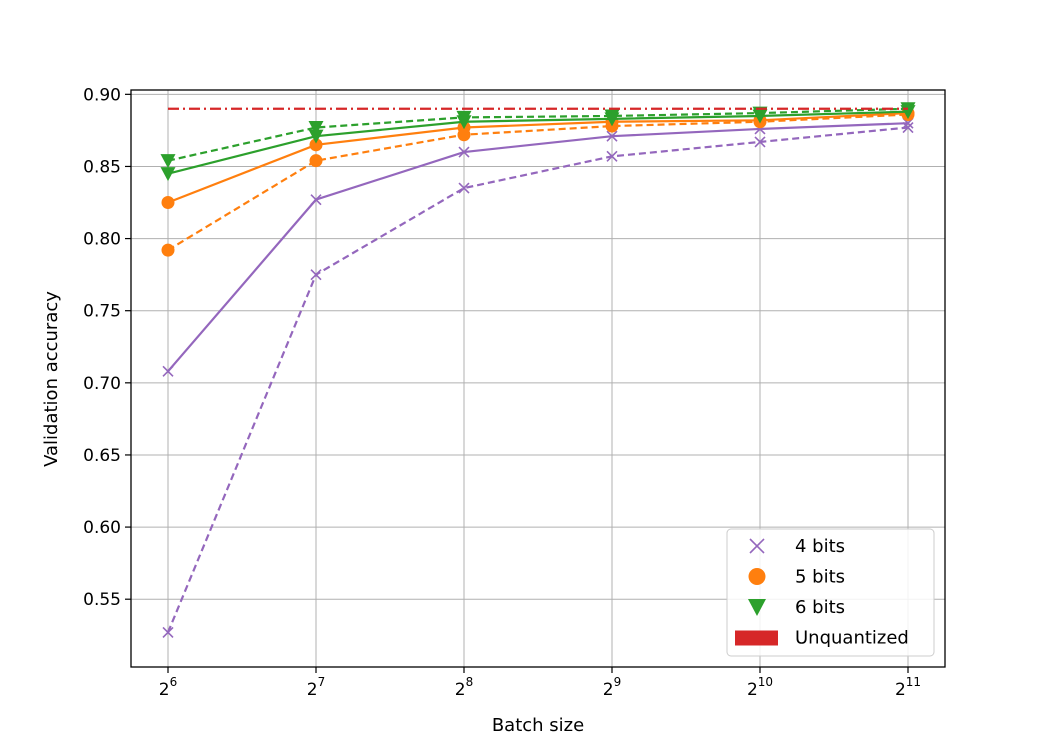 This screenshot has width=1050, height=750. What do you see at coordinates (102, 528) in the screenshot?
I see `y-tick-label: 0.60` at bounding box center [102, 528].